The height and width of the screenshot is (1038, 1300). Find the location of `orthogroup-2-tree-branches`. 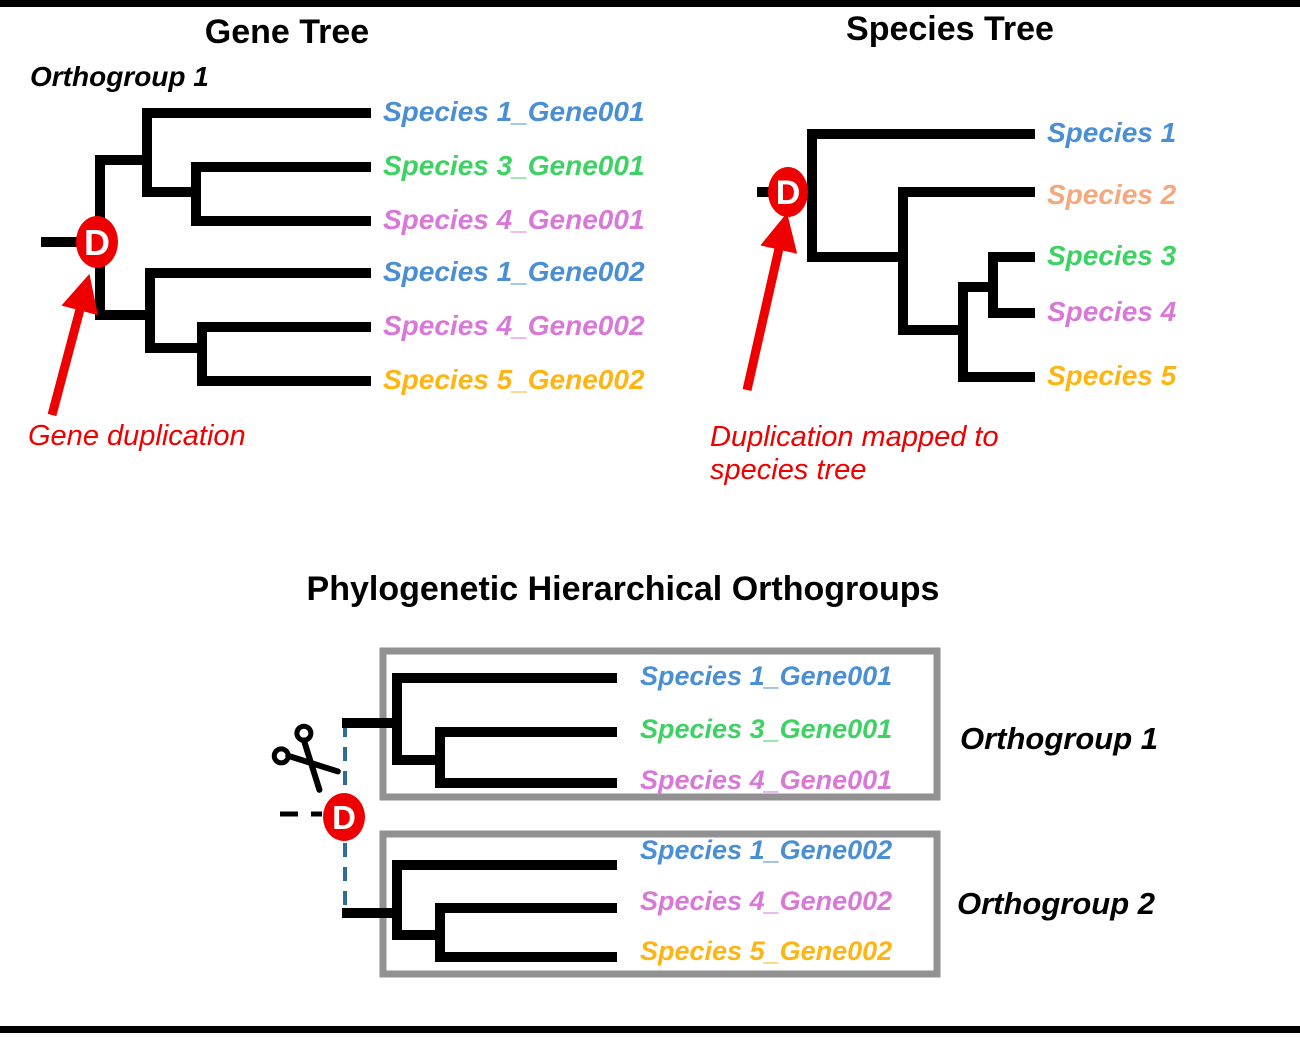

orthogroup-2-tree-branches is located at coordinates (479, 911).